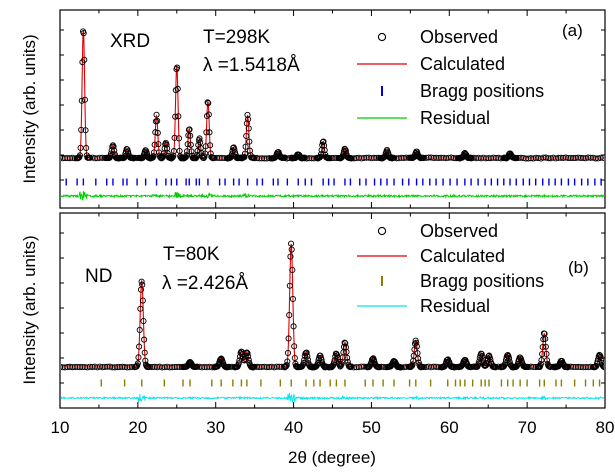  Describe the element at coordinates (130, 41) in the screenshot. I see `technique-label: XRD` at that location.